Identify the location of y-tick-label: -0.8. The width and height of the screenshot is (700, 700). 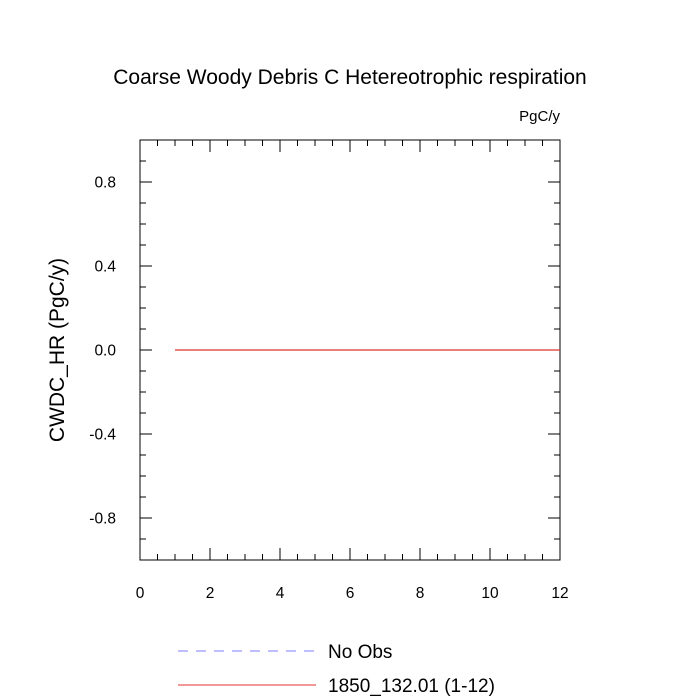
(102, 519).